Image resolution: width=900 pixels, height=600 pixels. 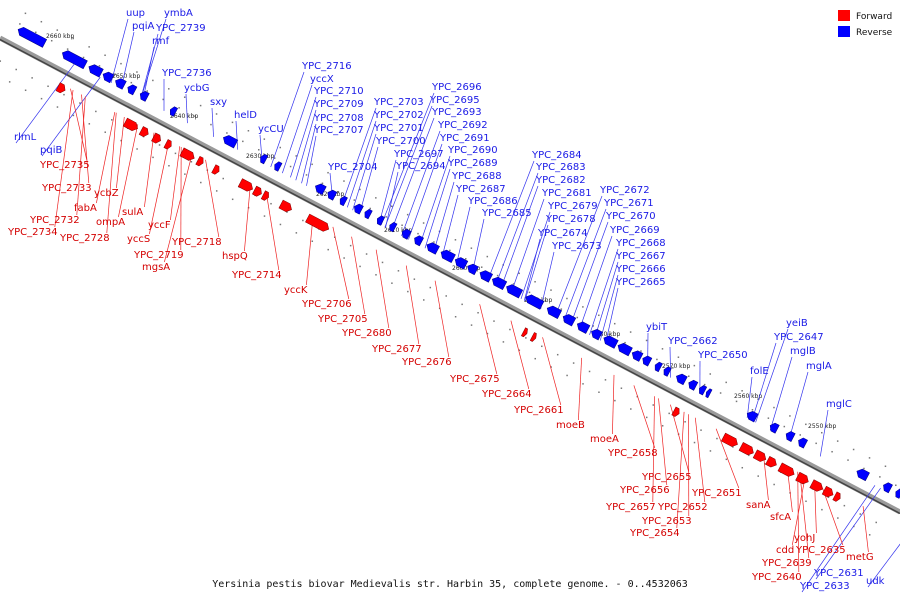 I want to click on gene-label-ypc-2650: YPC_2650, so click(x=722, y=355).